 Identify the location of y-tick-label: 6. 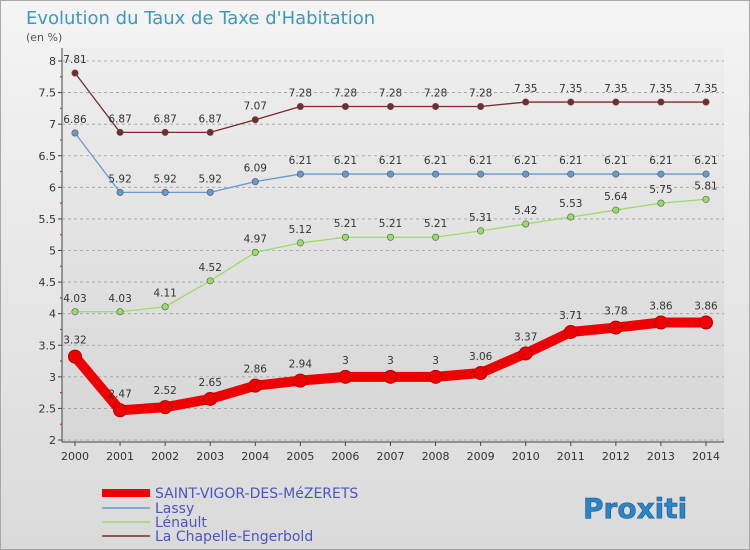
(52, 187).